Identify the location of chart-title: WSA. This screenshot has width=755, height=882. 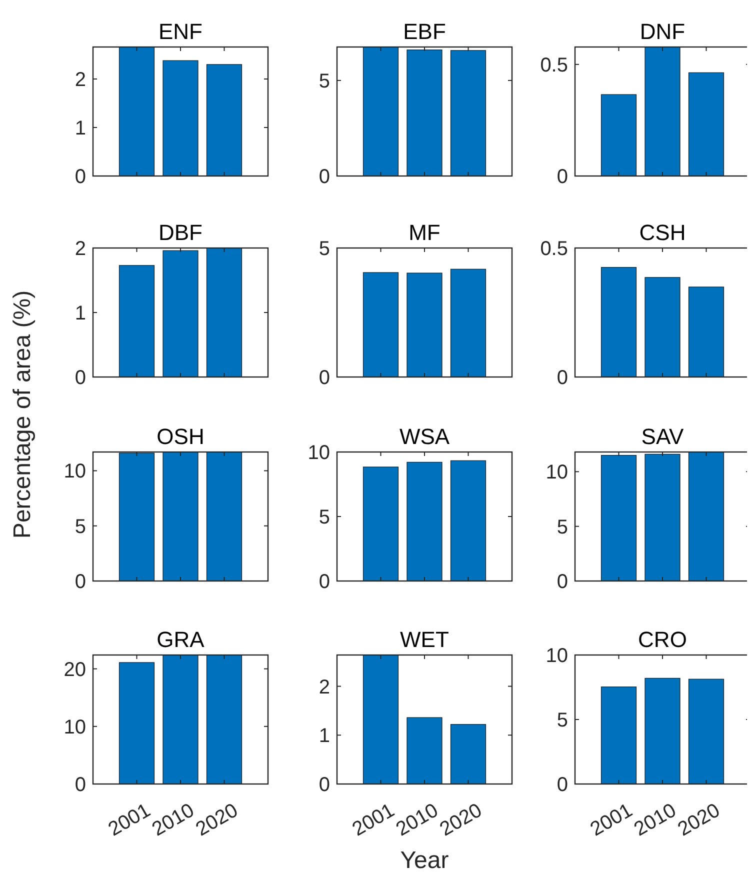
(424, 436).